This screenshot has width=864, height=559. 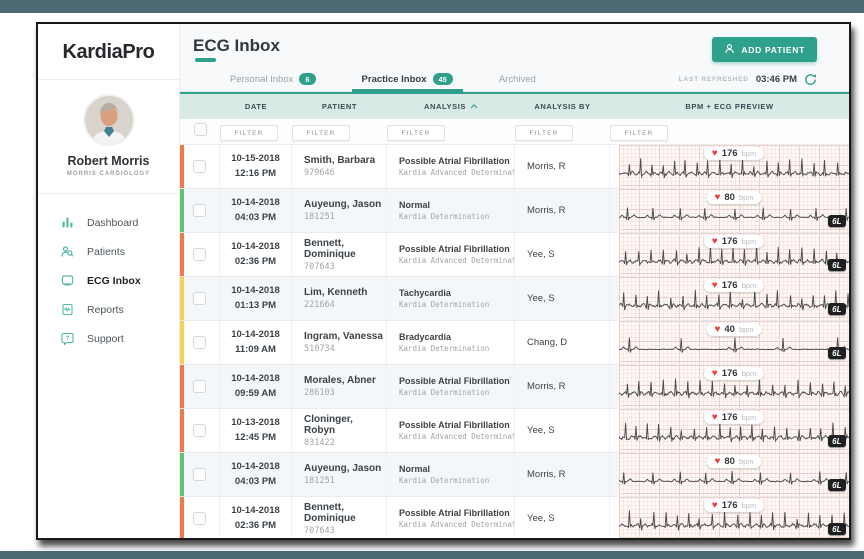 What do you see at coordinates (407, 82) in the screenshot?
I see `tab-practice-inbox: Practice Inbox 45` at bounding box center [407, 82].